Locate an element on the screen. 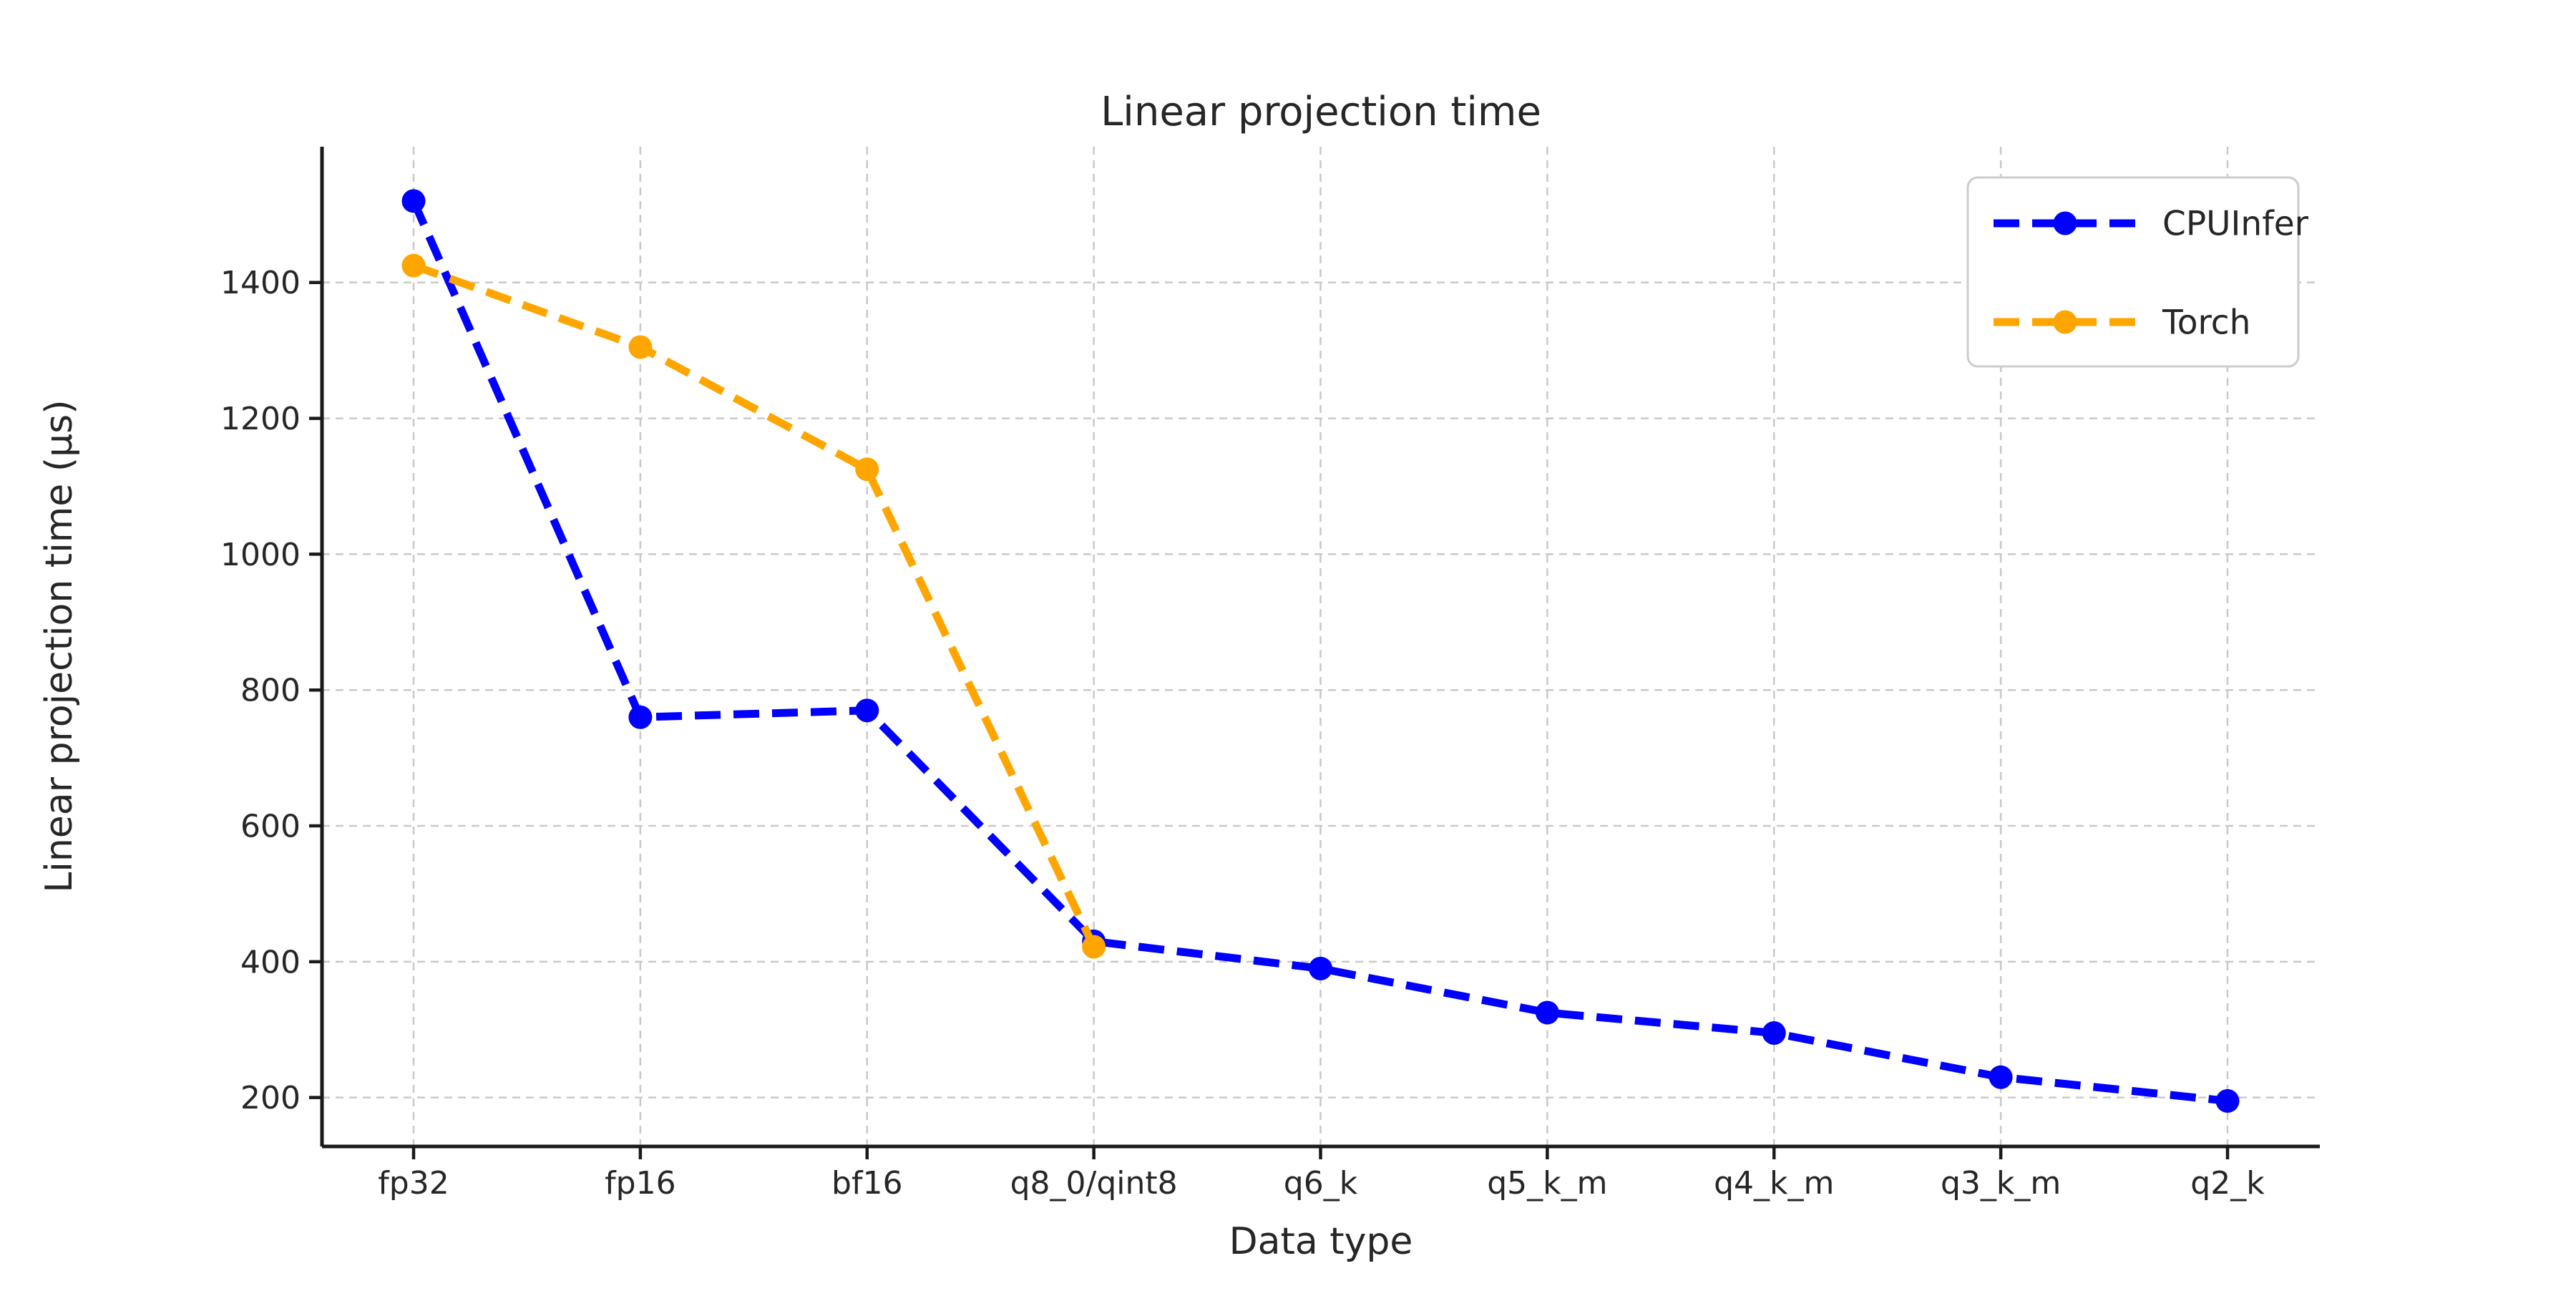 The width and height of the screenshot is (2576, 1291). y-tick-label: 1400 is located at coordinates (260, 283).